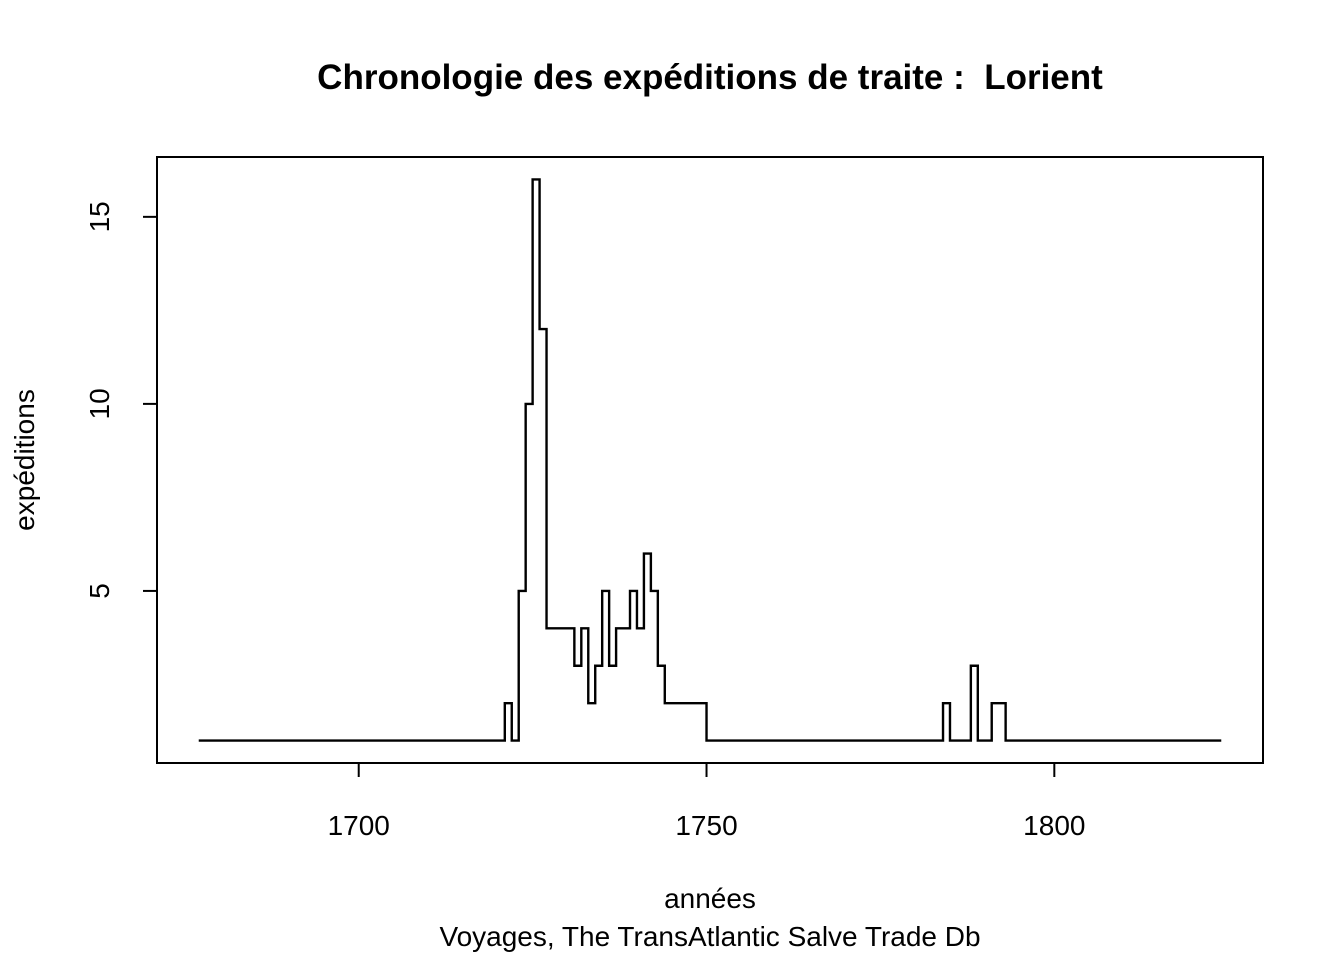 This screenshot has width=1344, height=960. I want to click on y-tick-label: 10, so click(99, 403).